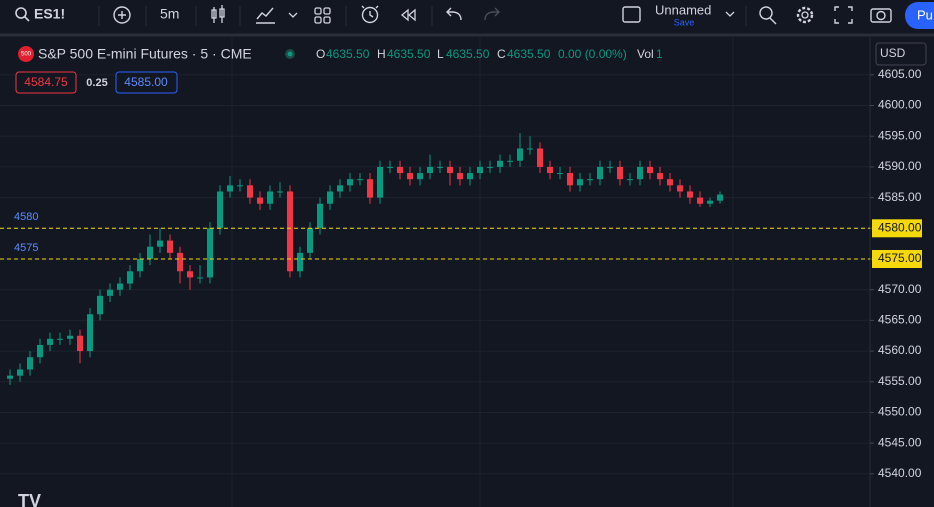  What do you see at coordinates (467, 18) in the screenshot?
I see `toolbar: ES1! 5m Unnamed Save` at bounding box center [467, 18].